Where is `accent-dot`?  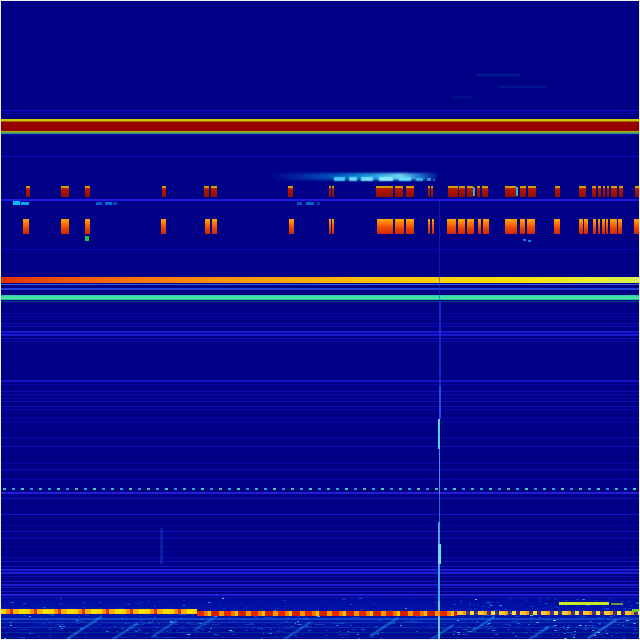 accent-dot is located at coordinates (310, 203).